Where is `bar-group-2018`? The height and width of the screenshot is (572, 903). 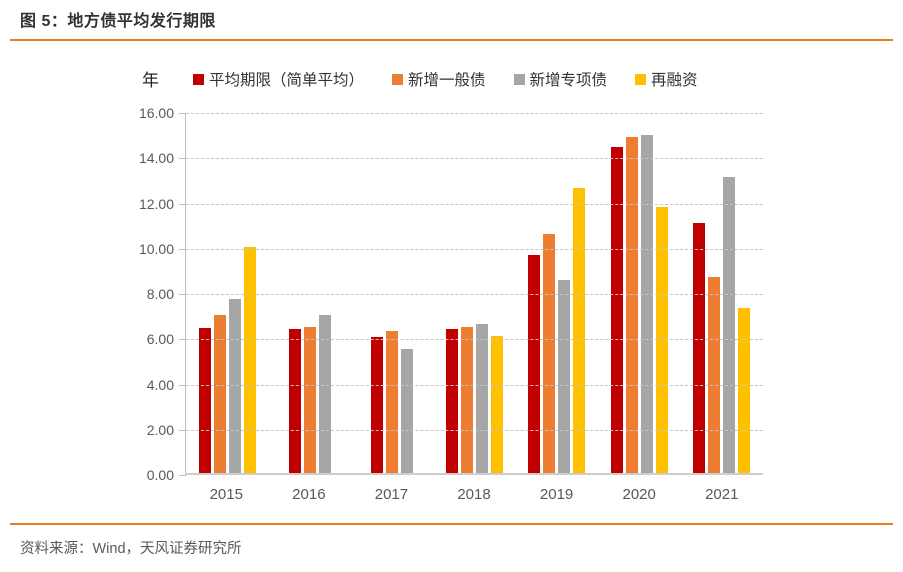
bar-group-2018 is located at coordinates (474, 293).